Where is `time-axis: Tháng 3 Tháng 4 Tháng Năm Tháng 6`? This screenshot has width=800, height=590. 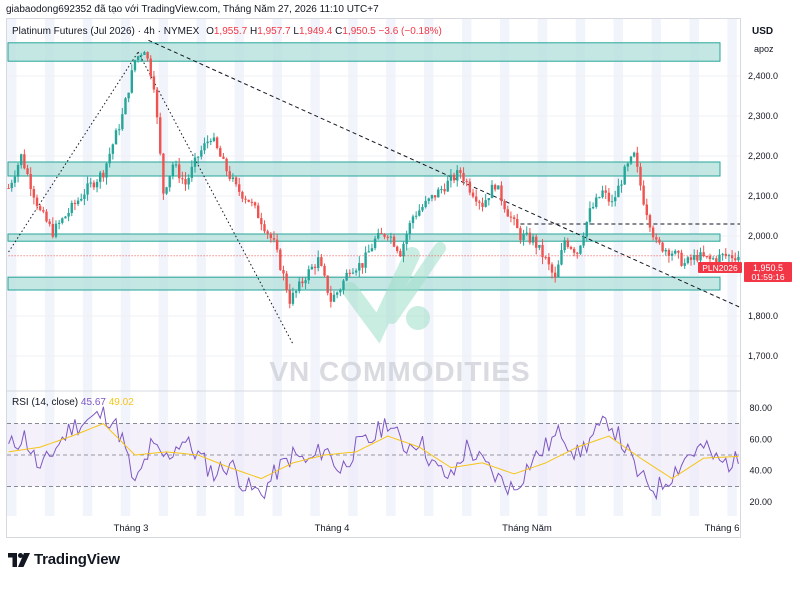 time-axis: Tháng 3 Tháng 4 Tháng Năm Tháng 6 is located at coordinates (427, 528).